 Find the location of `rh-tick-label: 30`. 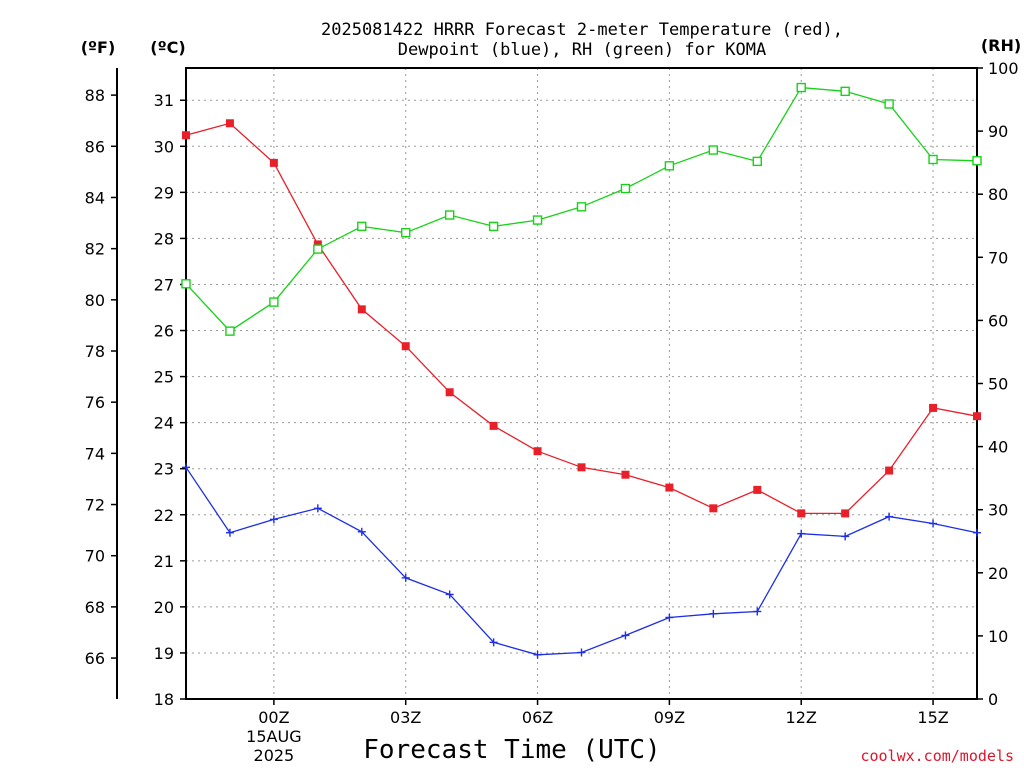

rh-tick-label: 30 is located at coordinates (998, 510).